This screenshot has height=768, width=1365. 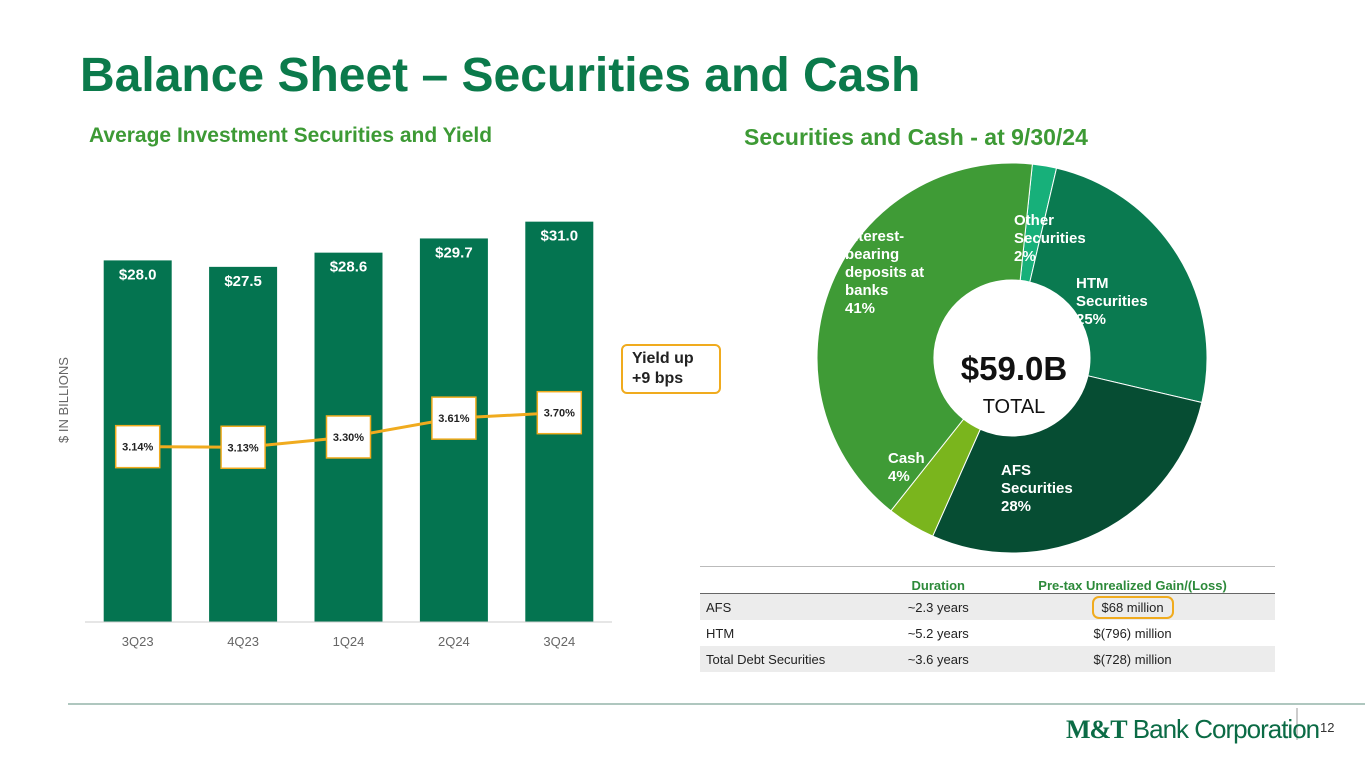 What do you see at coordinates (918, 468) in the screenshot?
I see `slice-label: Cash 4%` at bounding box center [918, 468].